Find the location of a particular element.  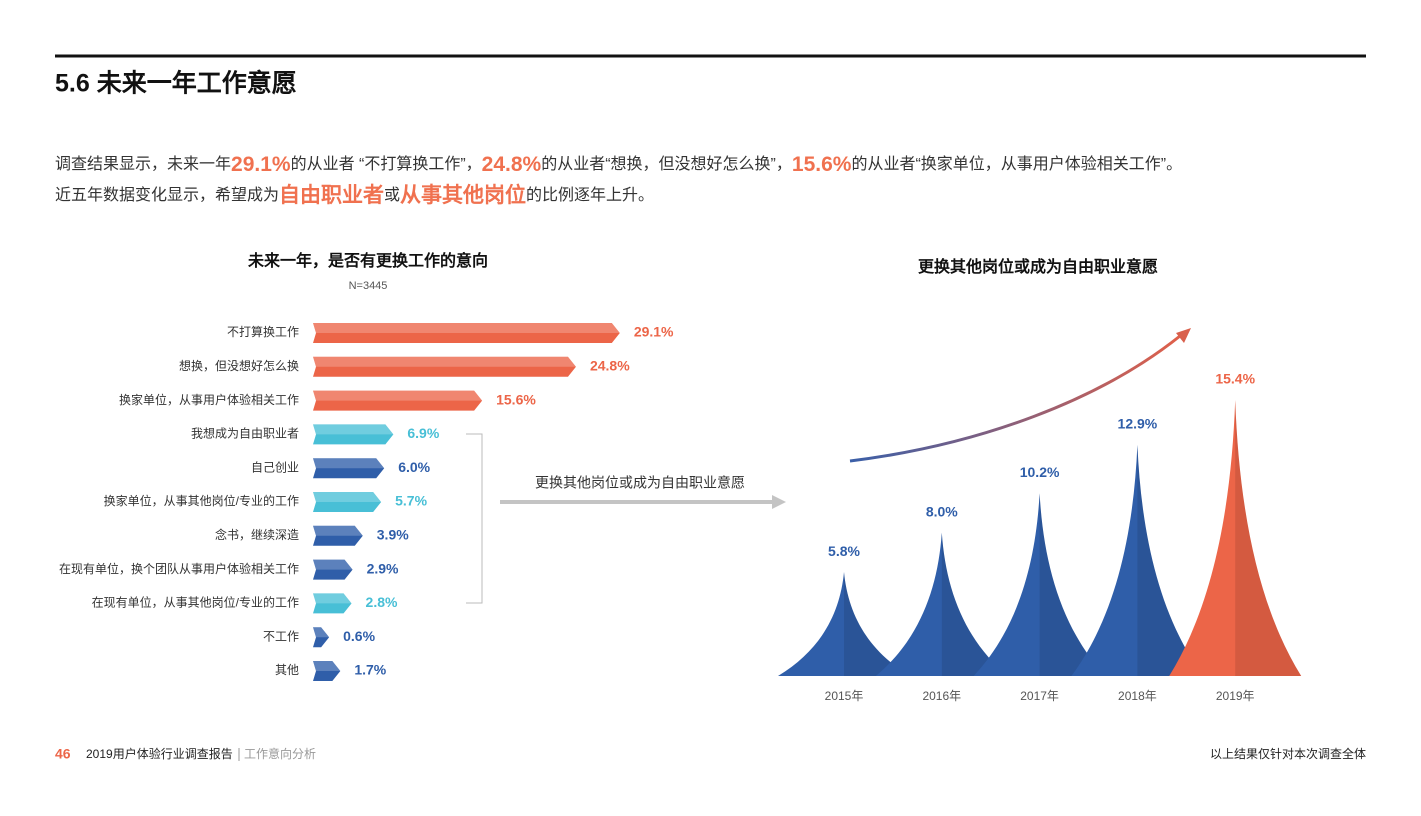

intro-highlight: 自由职业者 is located at coordinates (331, 195).